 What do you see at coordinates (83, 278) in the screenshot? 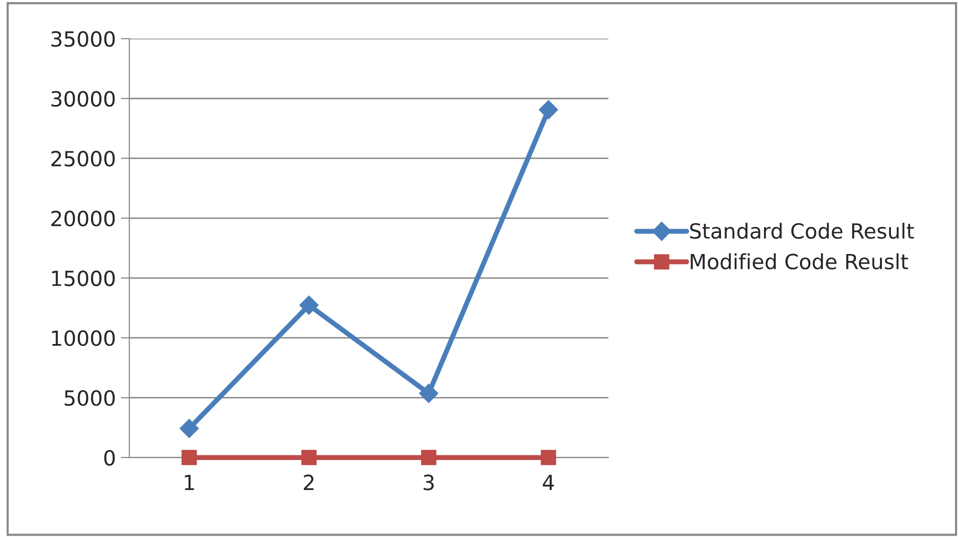
I see `y-tick-label: 15000` at bounding box center [83, 278].